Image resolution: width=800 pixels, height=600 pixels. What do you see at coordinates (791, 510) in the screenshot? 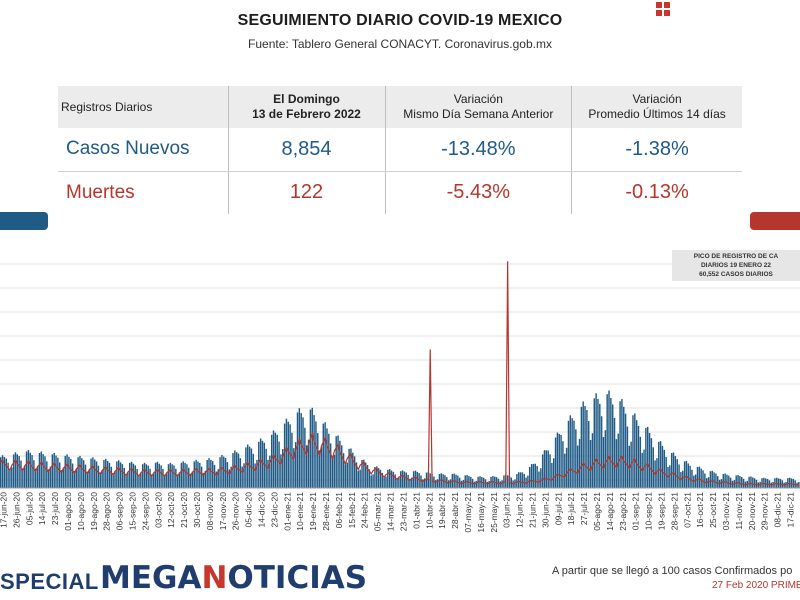
I see `x-tick-label: 17-dic-21` at bounding box center [791, 510].